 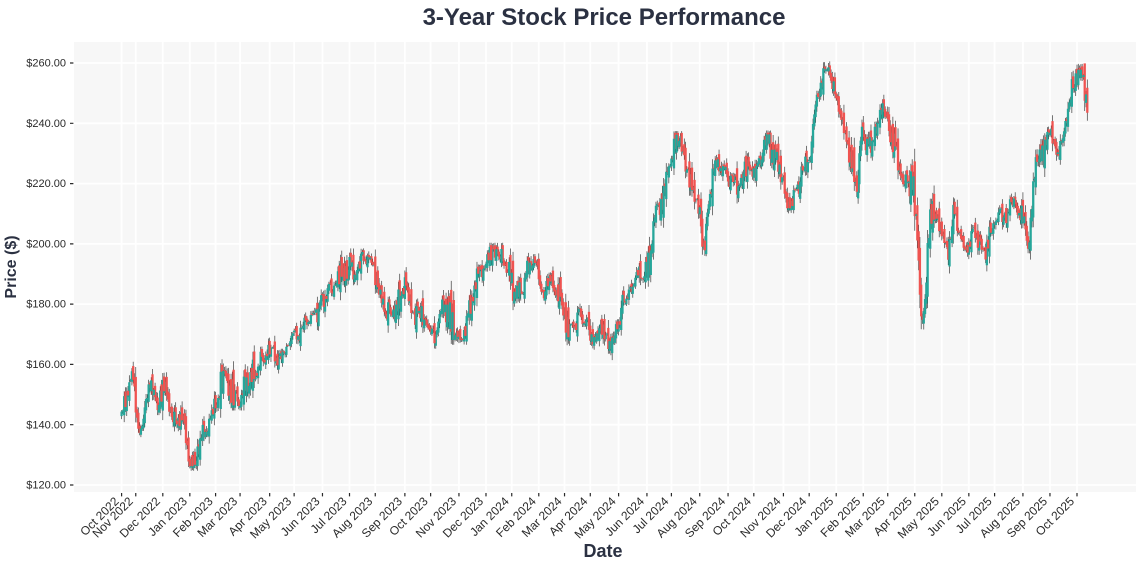 What do you see at coordinates (11, 266) in the screenshot?
I see `svg-text: Price ($)` at bounding box center [11, 266].